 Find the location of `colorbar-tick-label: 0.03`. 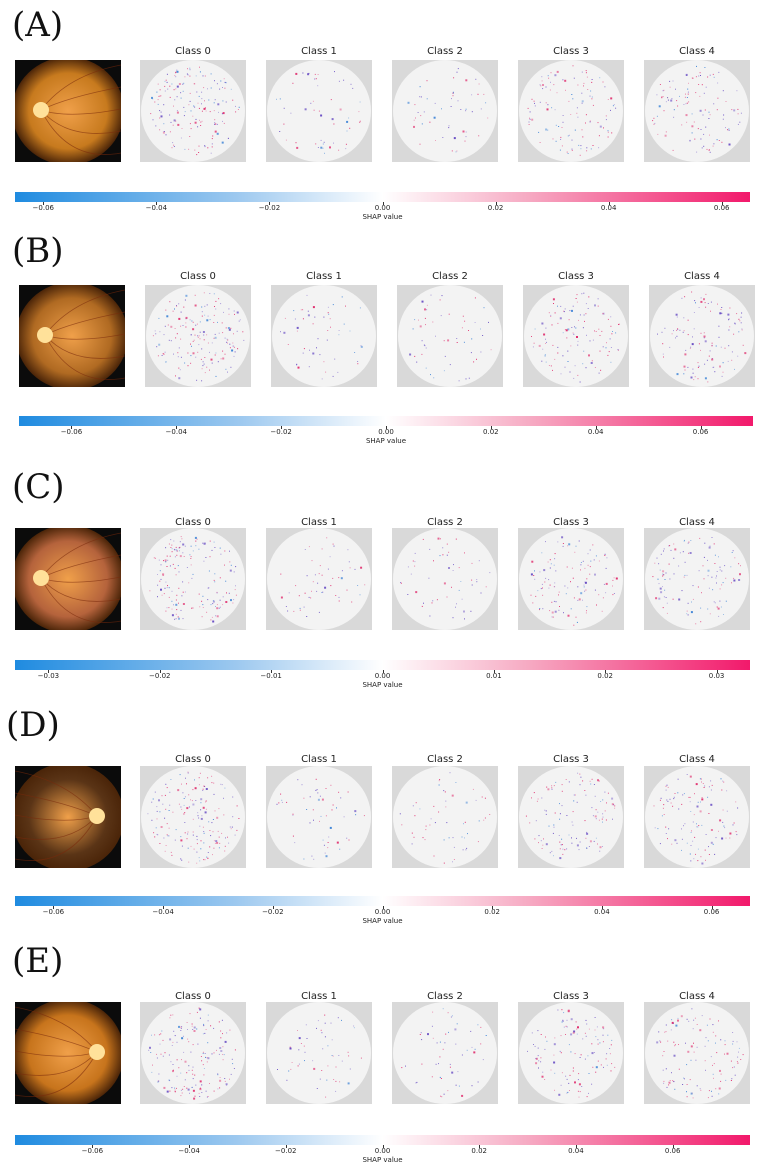

colorbar-tick-label: 0.03 is located at coordinates (716, 676).